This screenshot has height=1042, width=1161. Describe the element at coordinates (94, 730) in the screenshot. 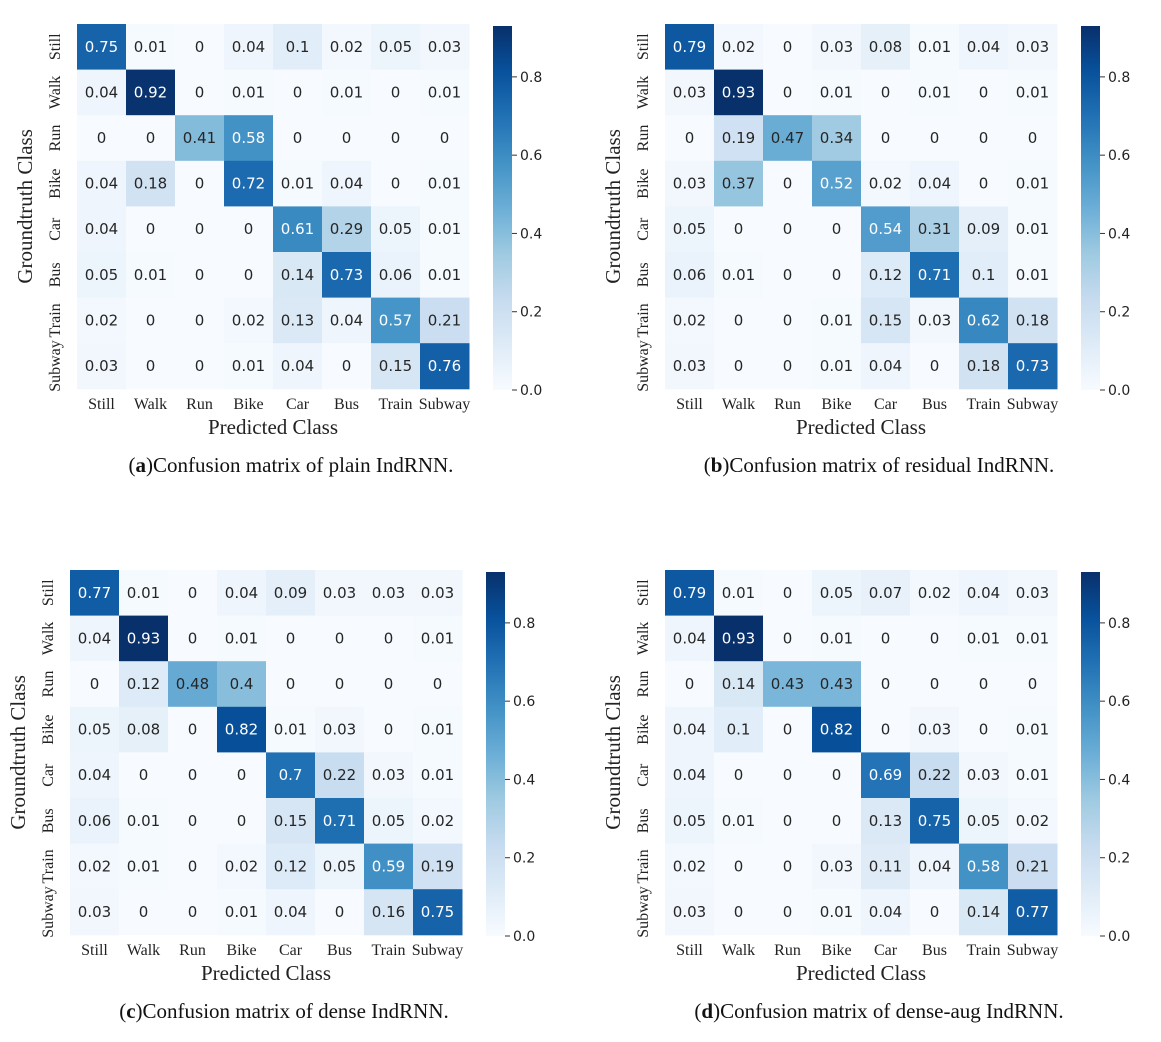

I see `cell-value-label: 0.05` at that location.